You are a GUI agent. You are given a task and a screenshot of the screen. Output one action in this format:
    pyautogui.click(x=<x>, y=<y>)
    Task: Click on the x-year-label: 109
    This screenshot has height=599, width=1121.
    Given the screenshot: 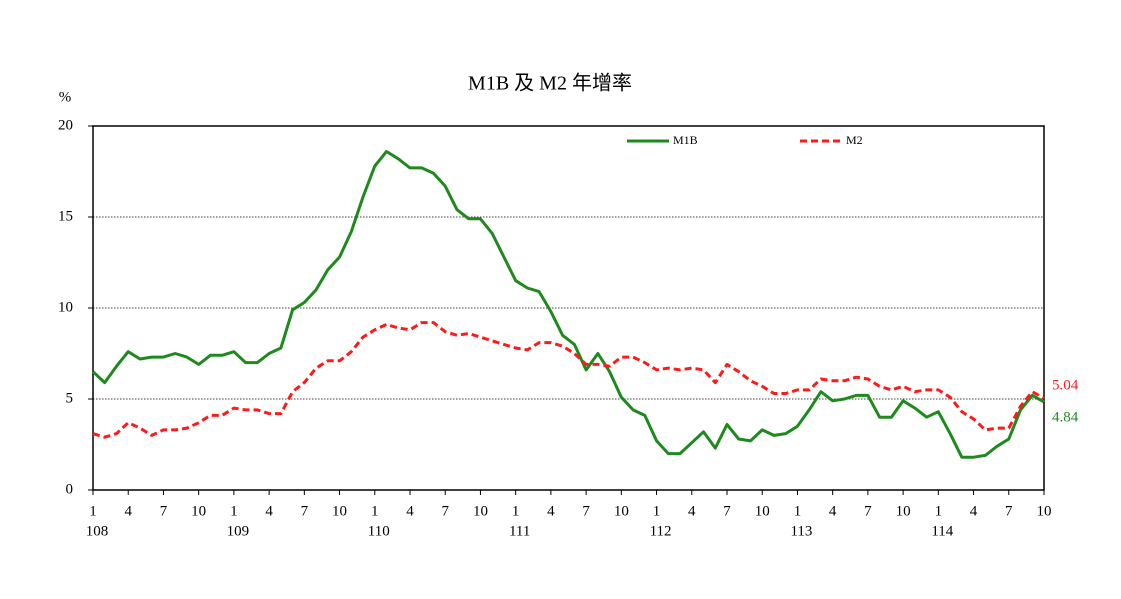 What is the action you would take?
    pyautogui.click(x=238, y=531)
    